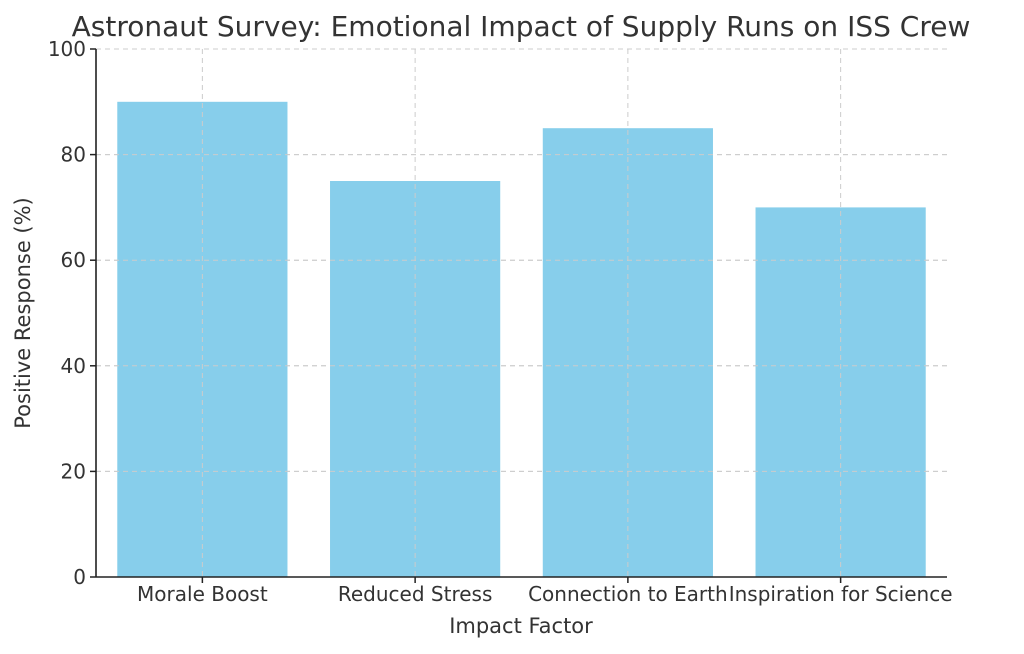  I want to click on x-axis-label: Impact Factor, so click(521, 626).